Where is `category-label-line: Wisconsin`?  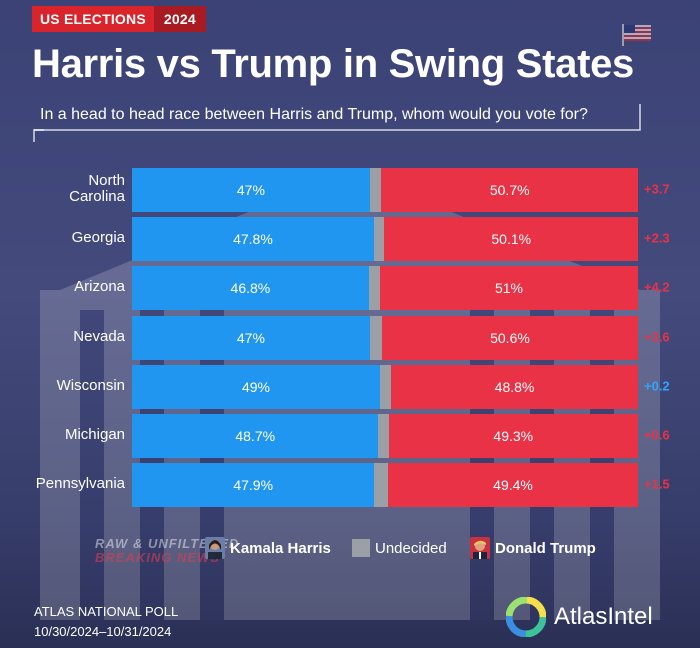 category-label-line: Wisconsin is located at coordinates (90, 385).